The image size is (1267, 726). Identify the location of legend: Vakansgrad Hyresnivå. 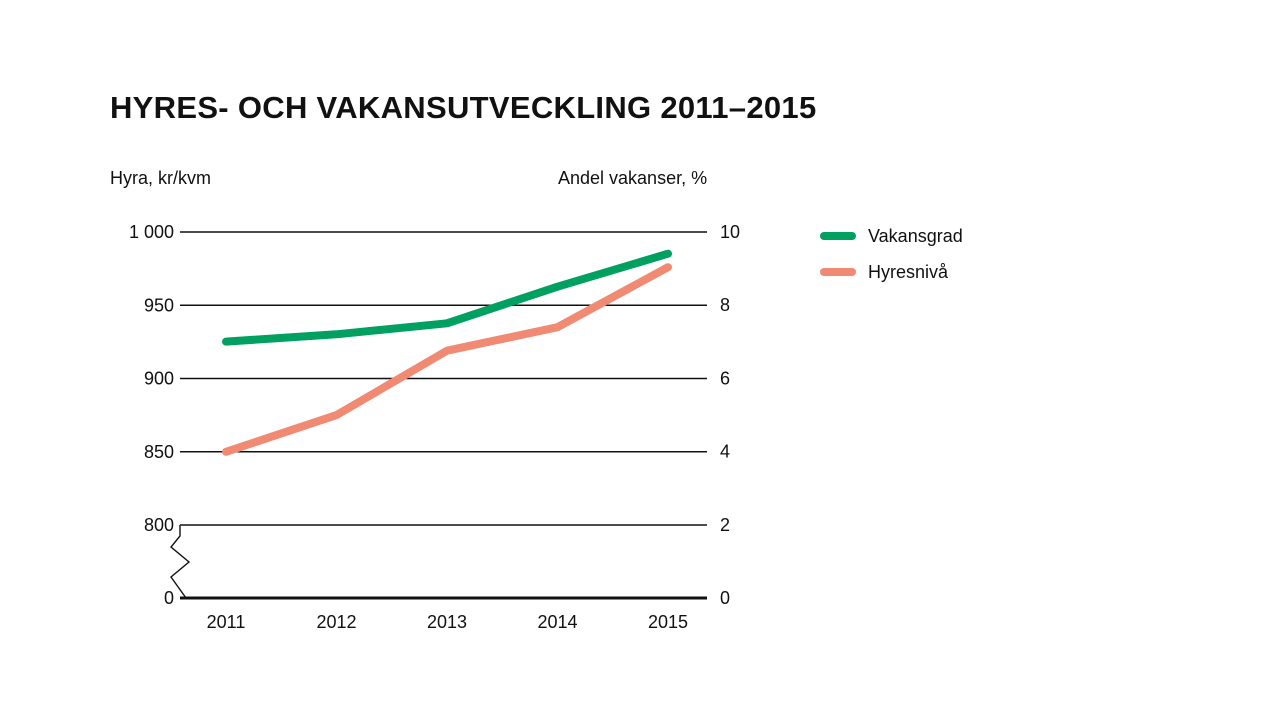
(891, 254).